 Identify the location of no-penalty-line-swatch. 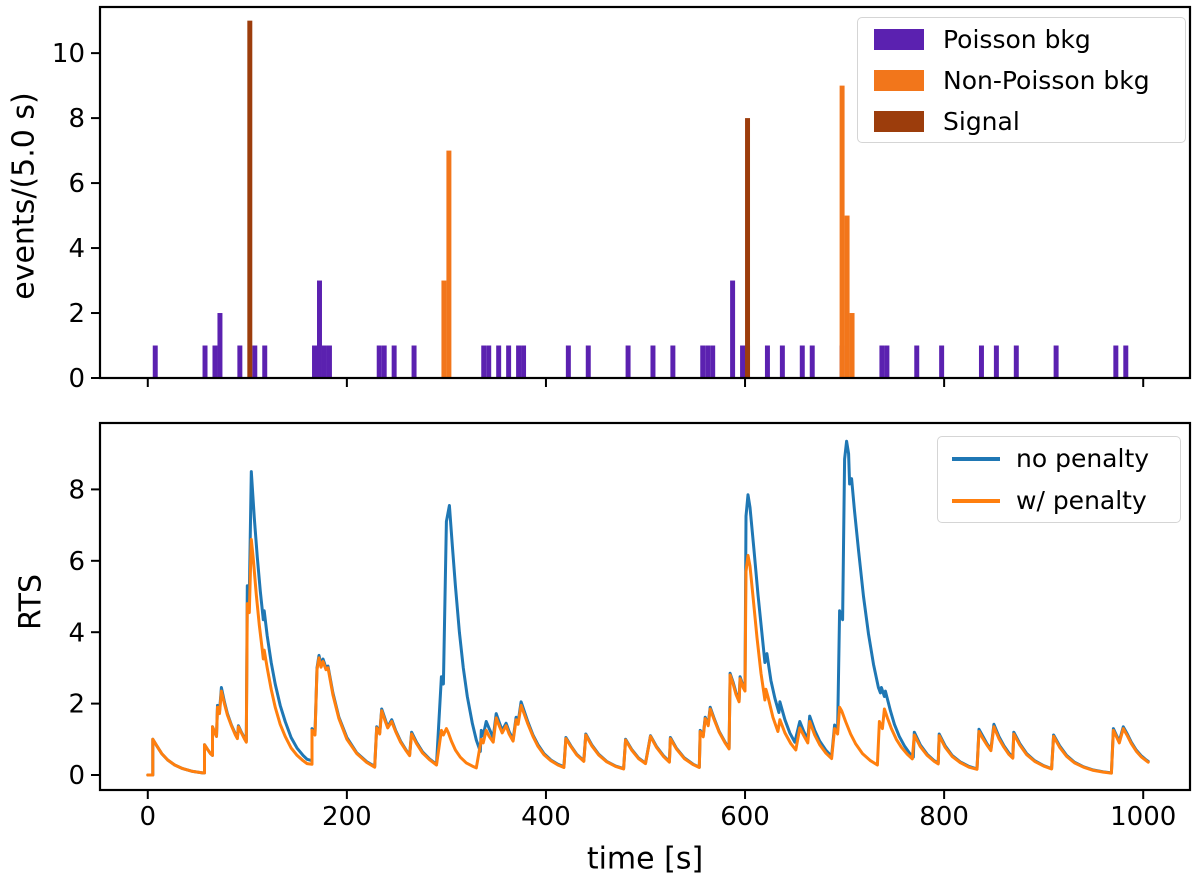
(976, 458).